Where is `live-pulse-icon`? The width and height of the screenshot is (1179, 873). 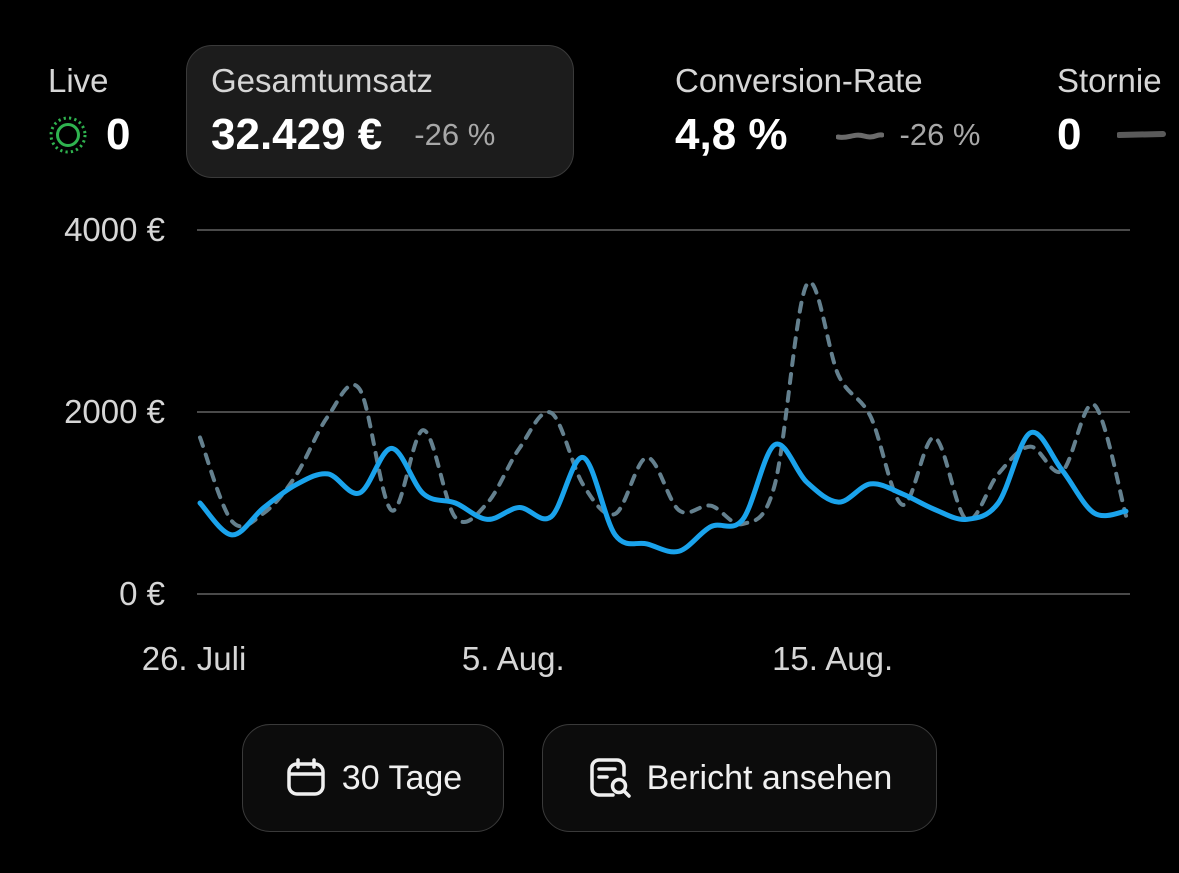 live-pulse-icon is located at coordinates (68, 135).